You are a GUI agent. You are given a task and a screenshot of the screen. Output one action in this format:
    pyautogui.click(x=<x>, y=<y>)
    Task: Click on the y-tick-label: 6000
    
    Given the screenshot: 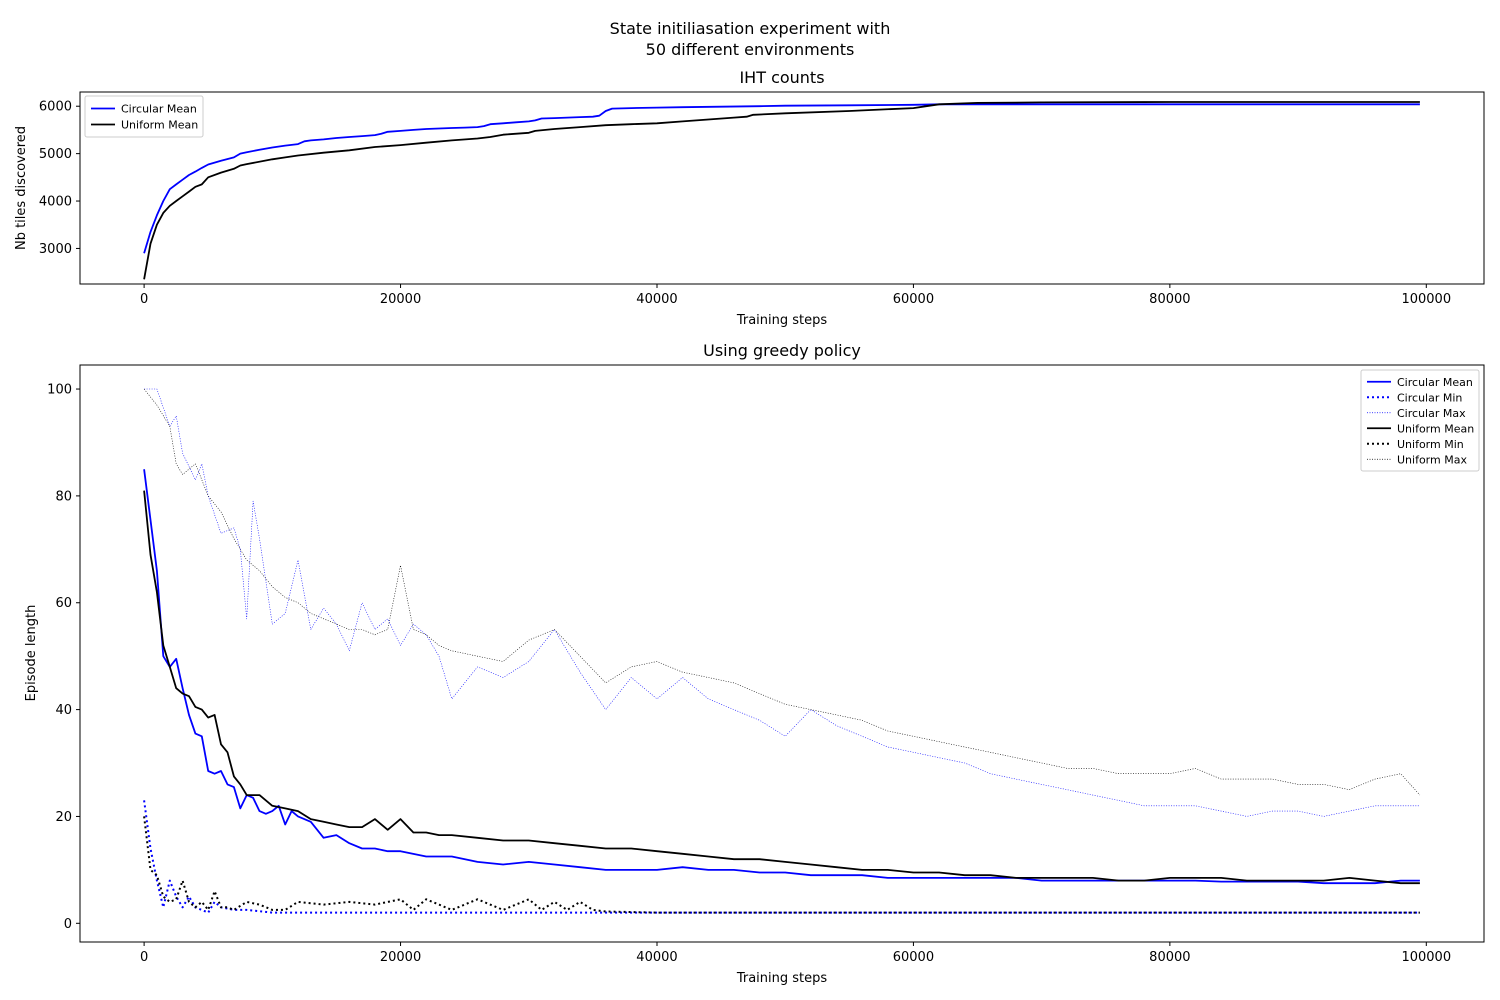 What is the action you would take?
    pyautogui.click(x=55, y=107)
    